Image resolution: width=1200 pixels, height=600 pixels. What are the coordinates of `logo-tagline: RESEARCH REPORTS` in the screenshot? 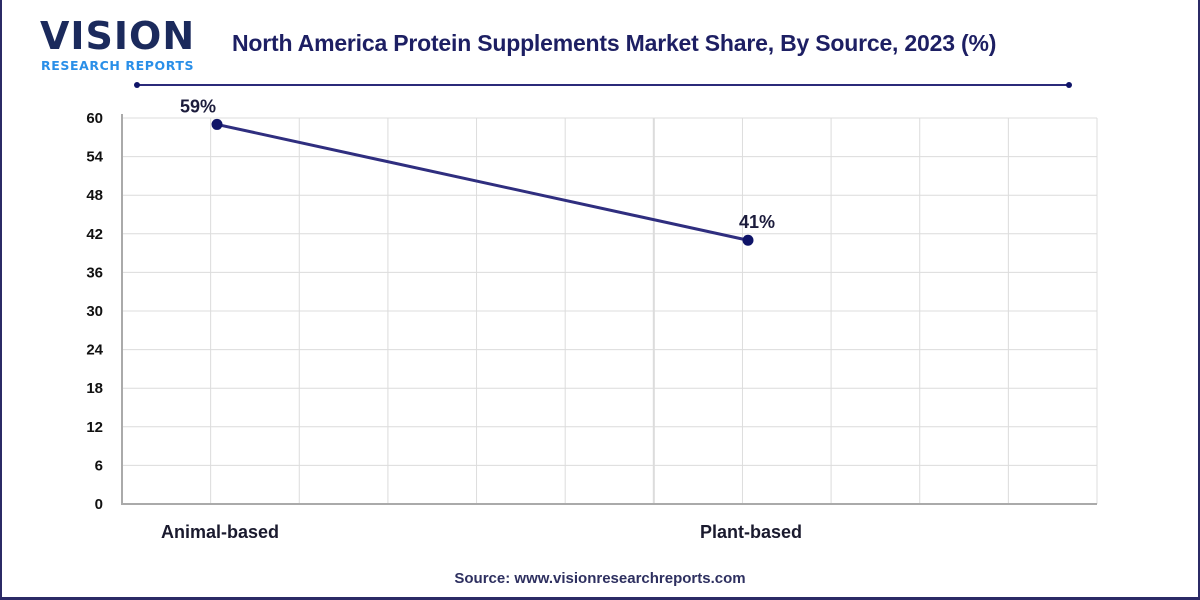 It's located at (118, 65).